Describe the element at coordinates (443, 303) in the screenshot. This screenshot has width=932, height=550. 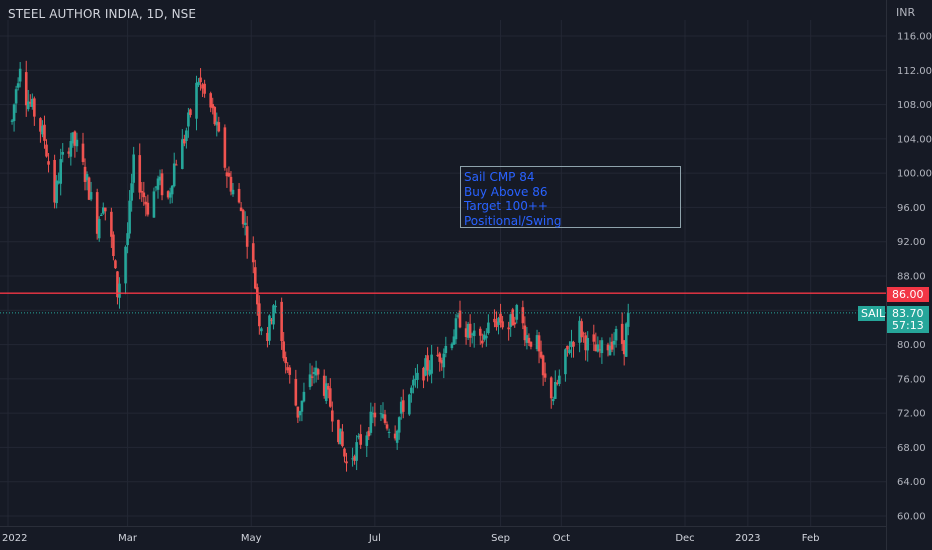
I see `level-layer` at that location.